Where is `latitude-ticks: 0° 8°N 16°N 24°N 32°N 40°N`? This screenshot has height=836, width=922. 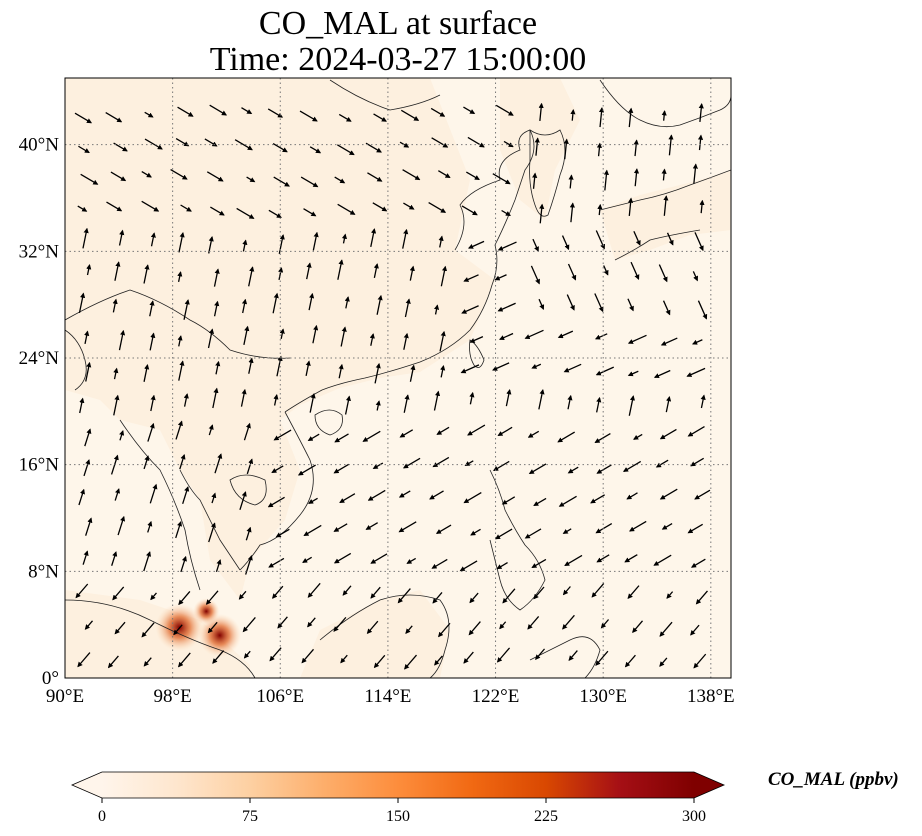
latitude-ticks: 0° 8°N 16°N 24°N 32°N 40°N is located at coordinates (39, 412).